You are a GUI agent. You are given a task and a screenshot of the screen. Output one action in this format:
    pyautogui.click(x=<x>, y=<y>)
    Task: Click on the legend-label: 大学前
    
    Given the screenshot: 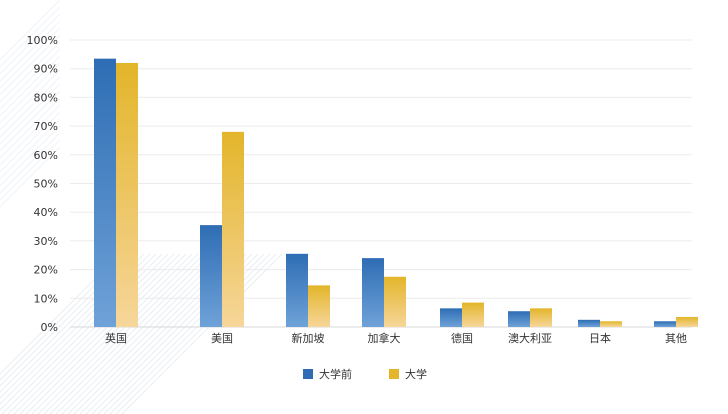 What is the action you would take?
    pyautogui.click(x=335, y=374)
    